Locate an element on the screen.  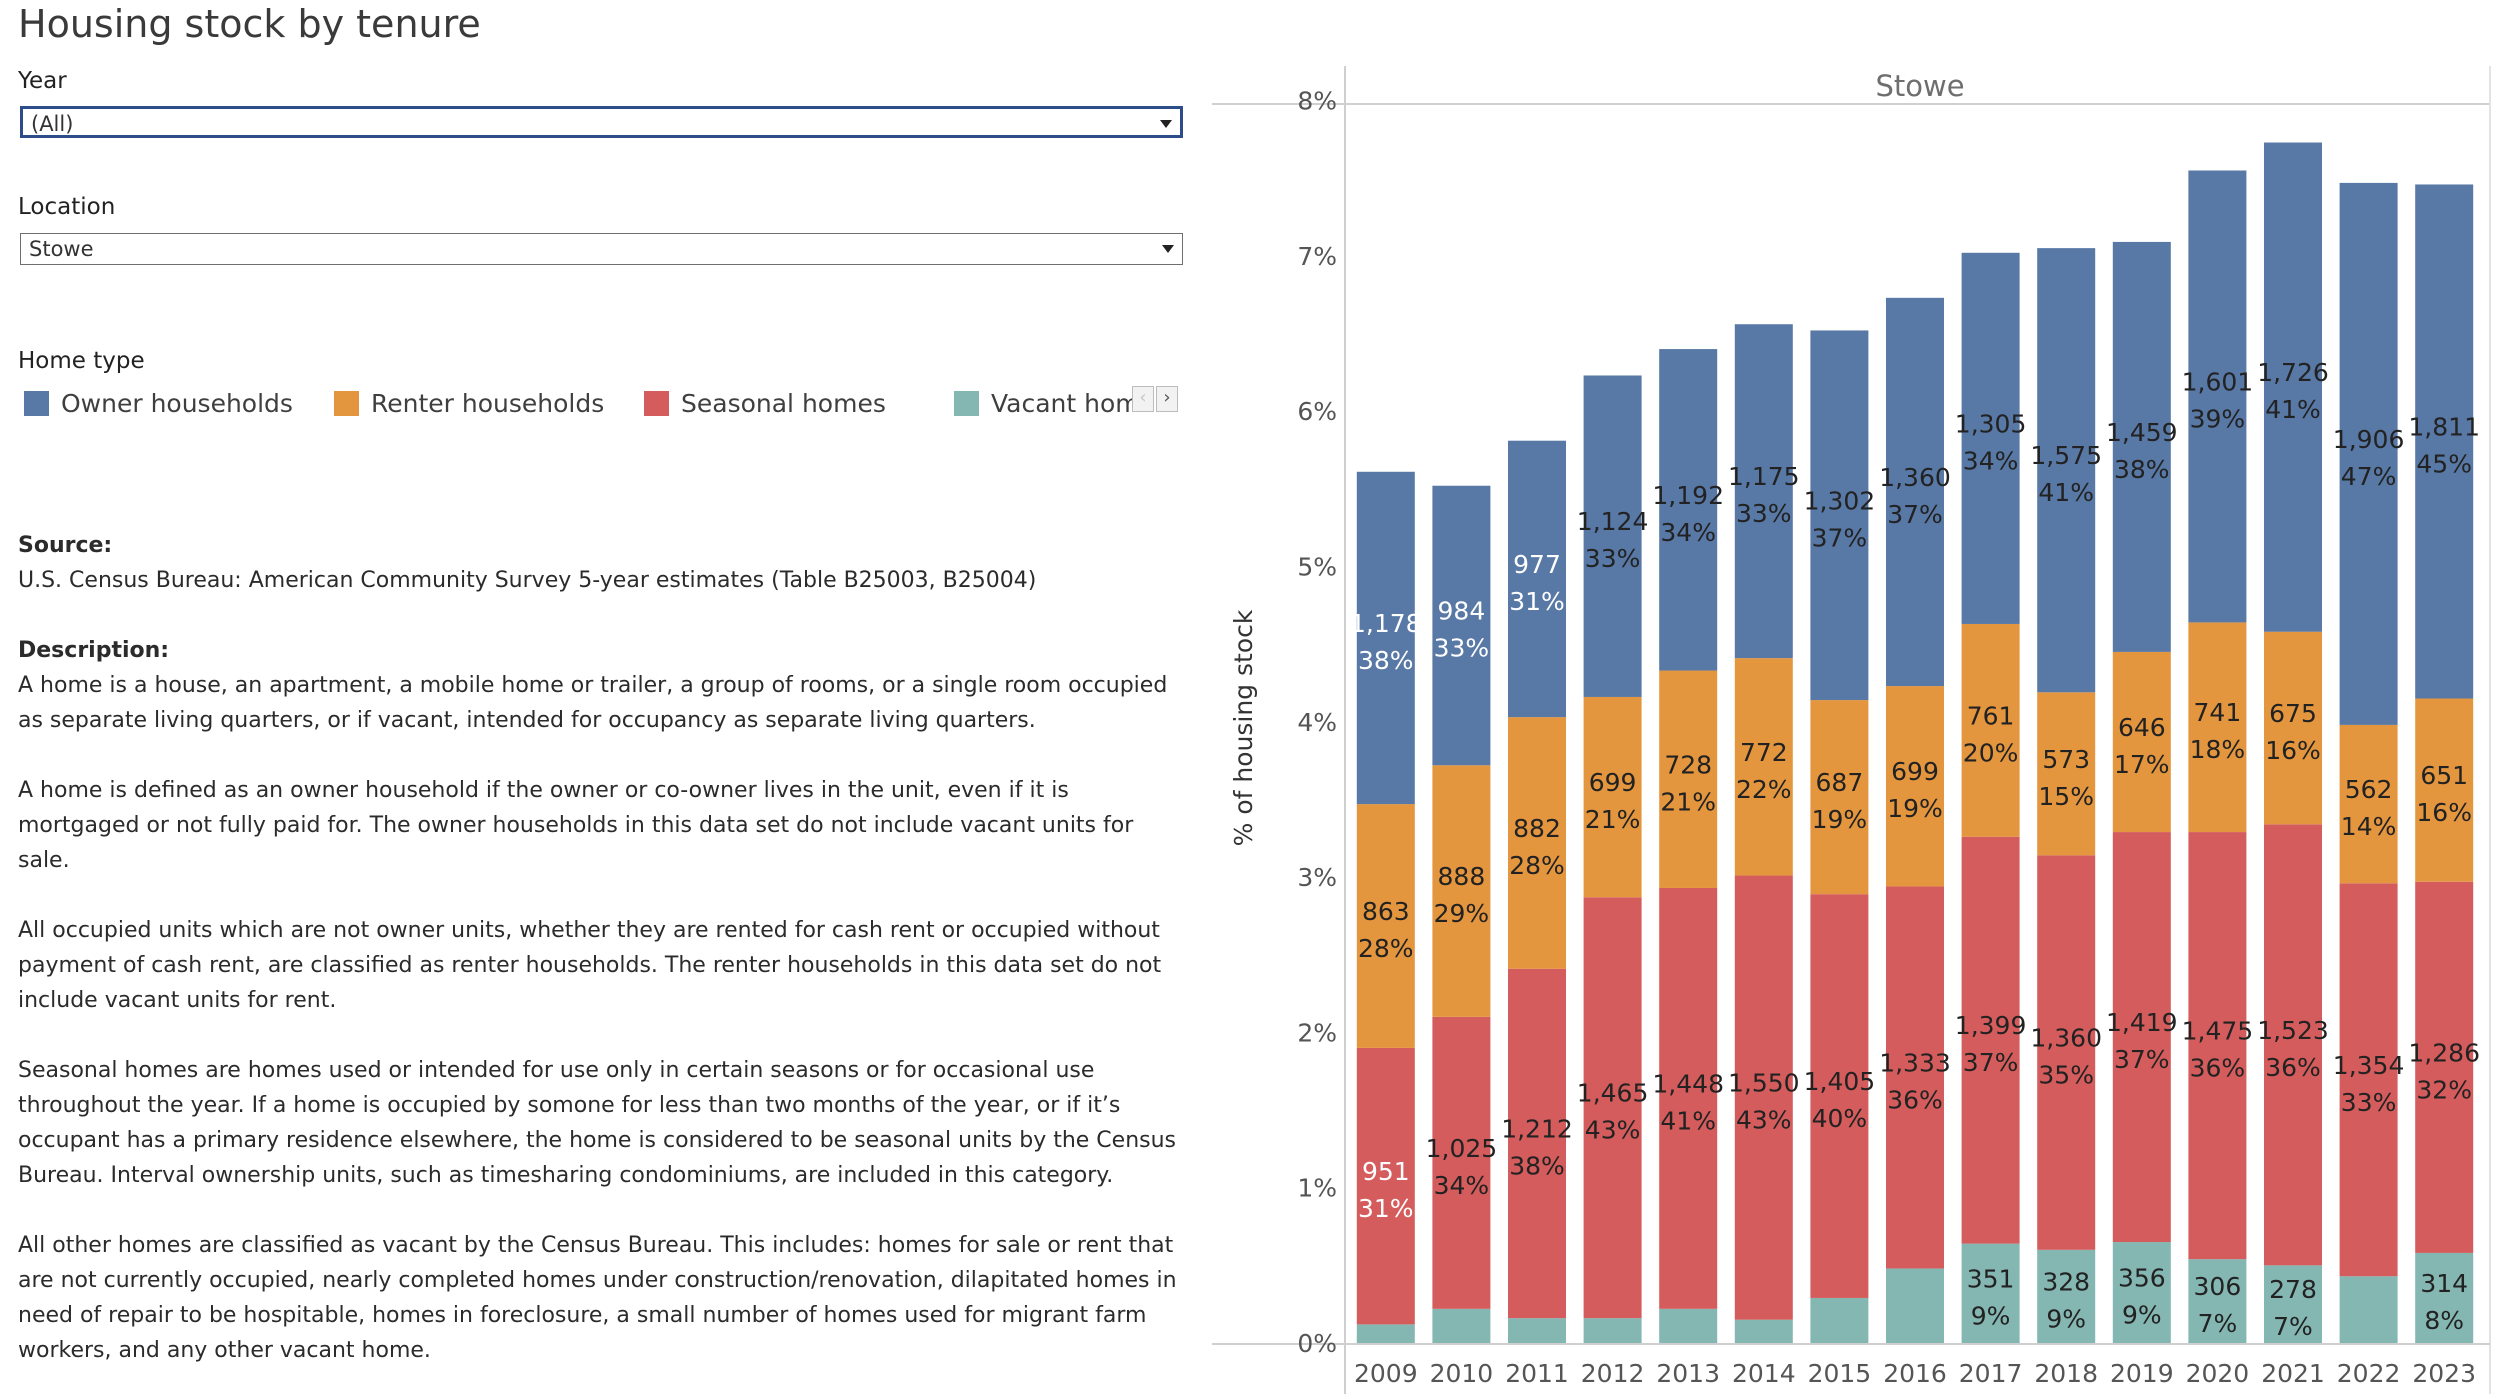
data-label-count: 356 is located at coordinates (2142, 1278).